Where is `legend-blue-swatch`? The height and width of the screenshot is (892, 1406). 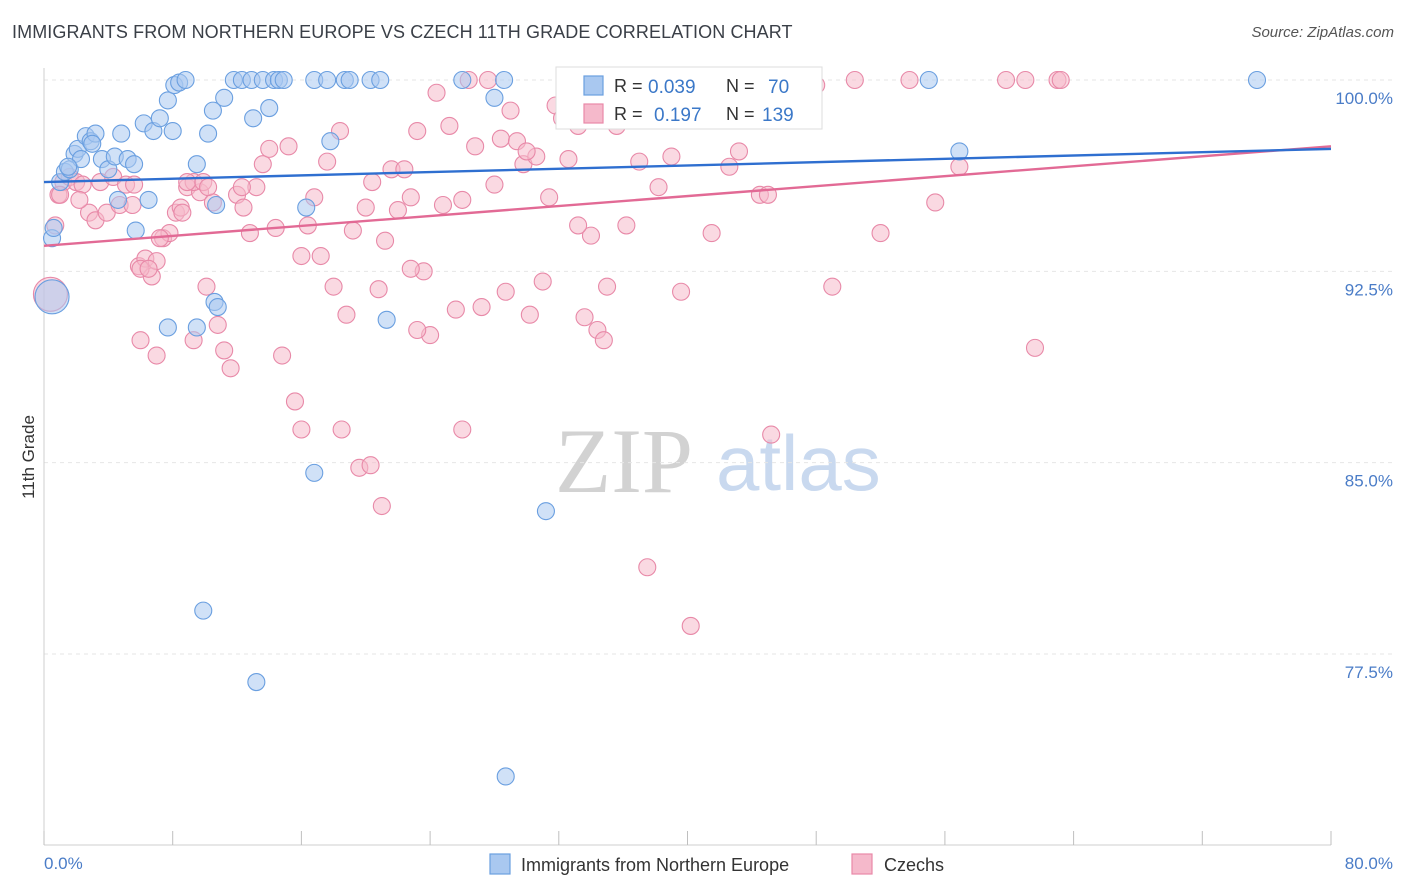 legend-blue-swatch is located at coordinates (593, 85).